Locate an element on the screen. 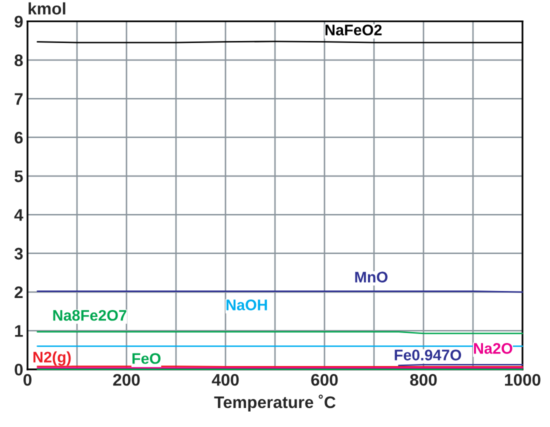 Image resolution: width=550 pixels, height=427 pixels. series-label: FeO is located at coordinates (146, 358).